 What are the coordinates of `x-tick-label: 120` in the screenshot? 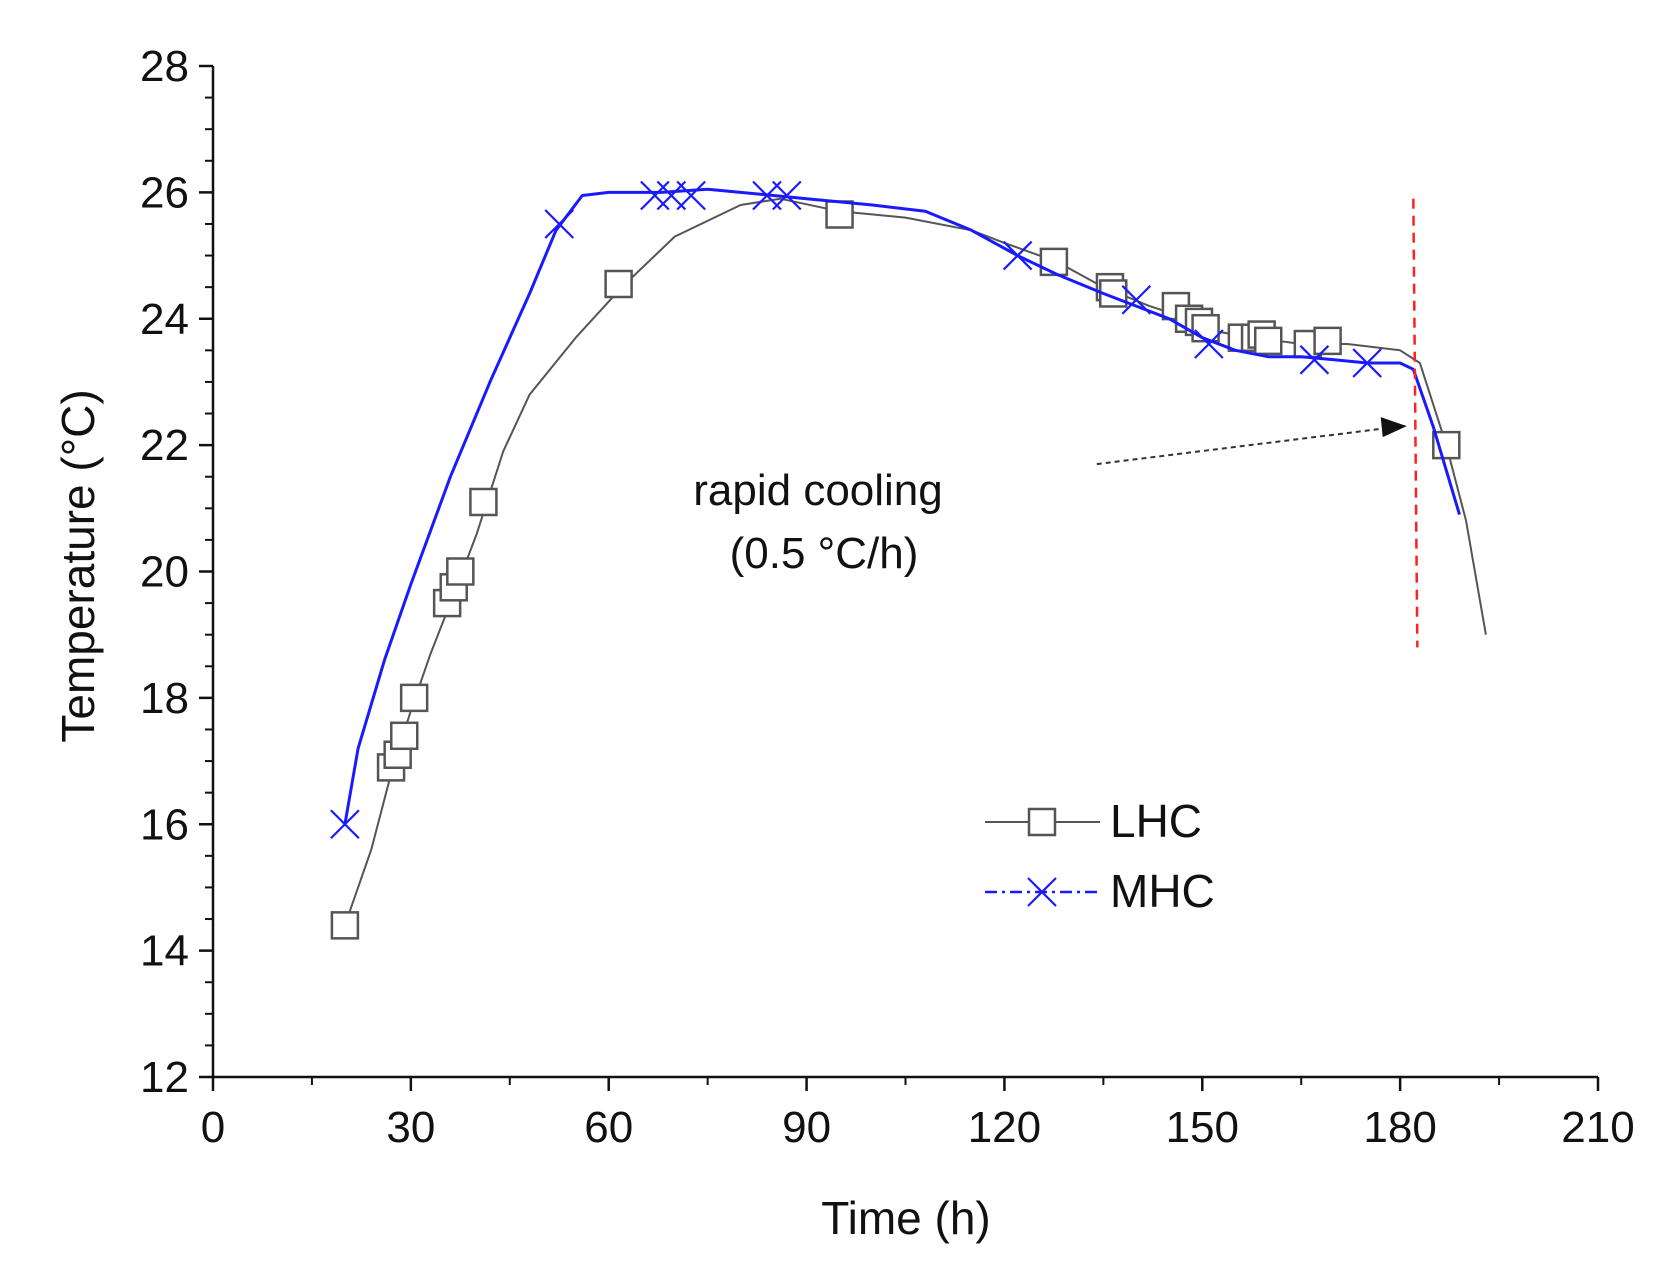 It's located at (1004, 1127).